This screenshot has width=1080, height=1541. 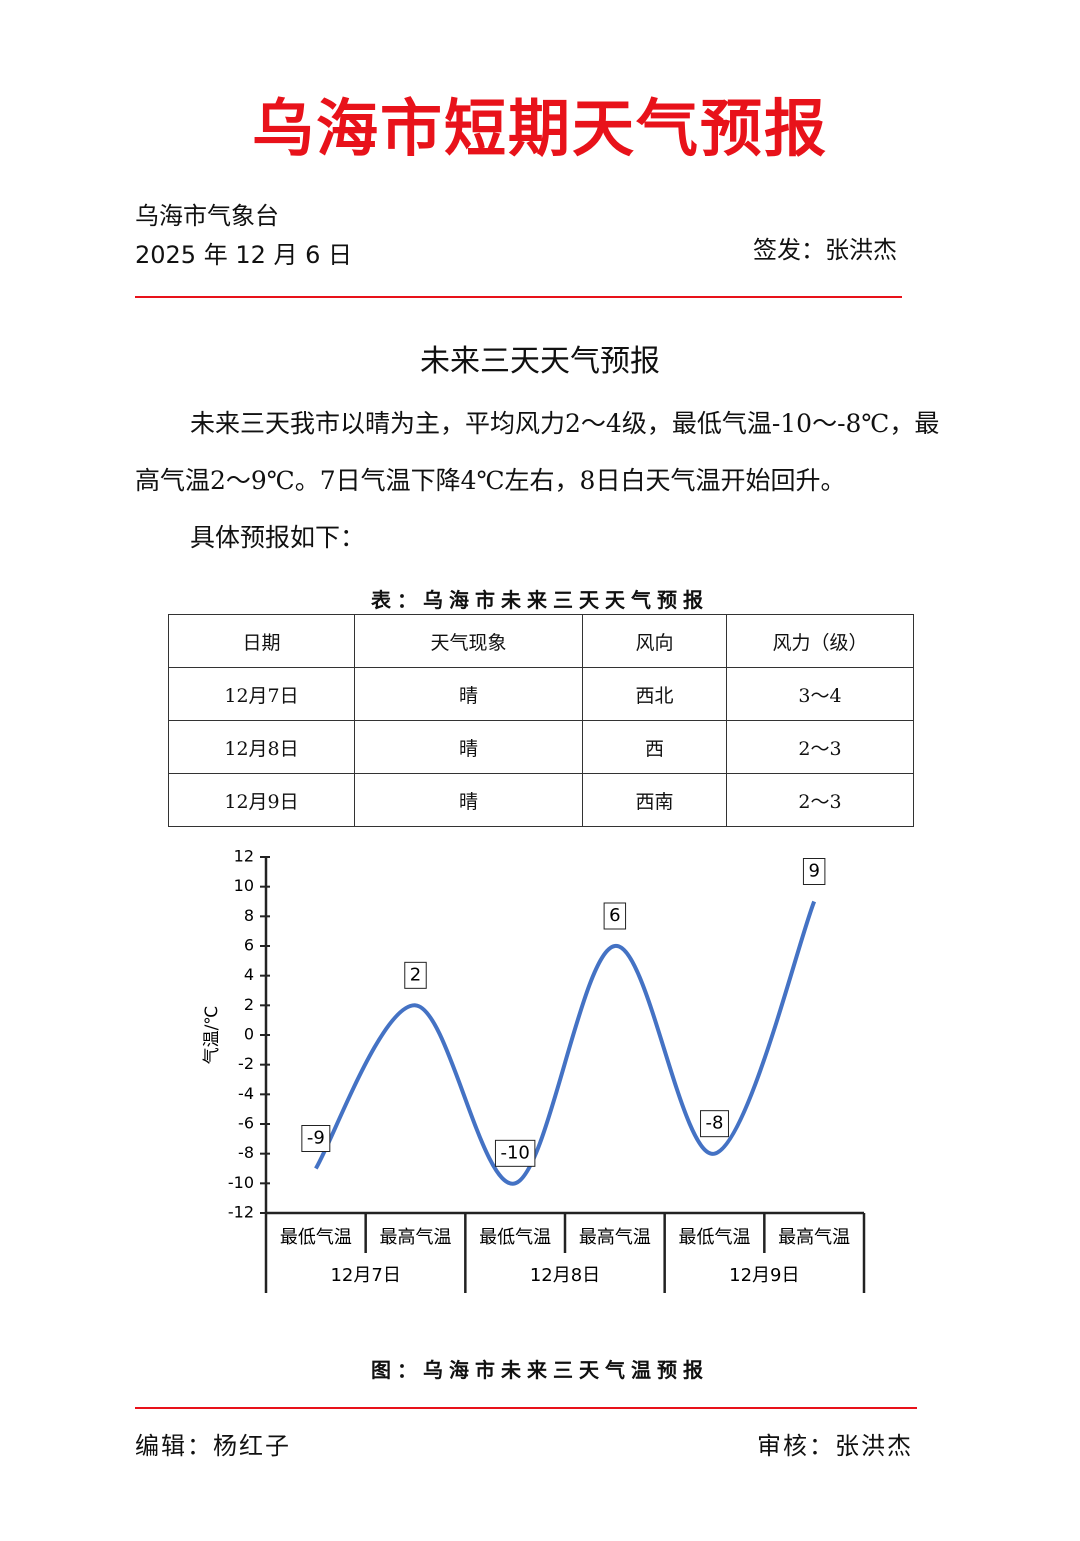 I want to click on value-label: 2, so click(x=415, y=974).